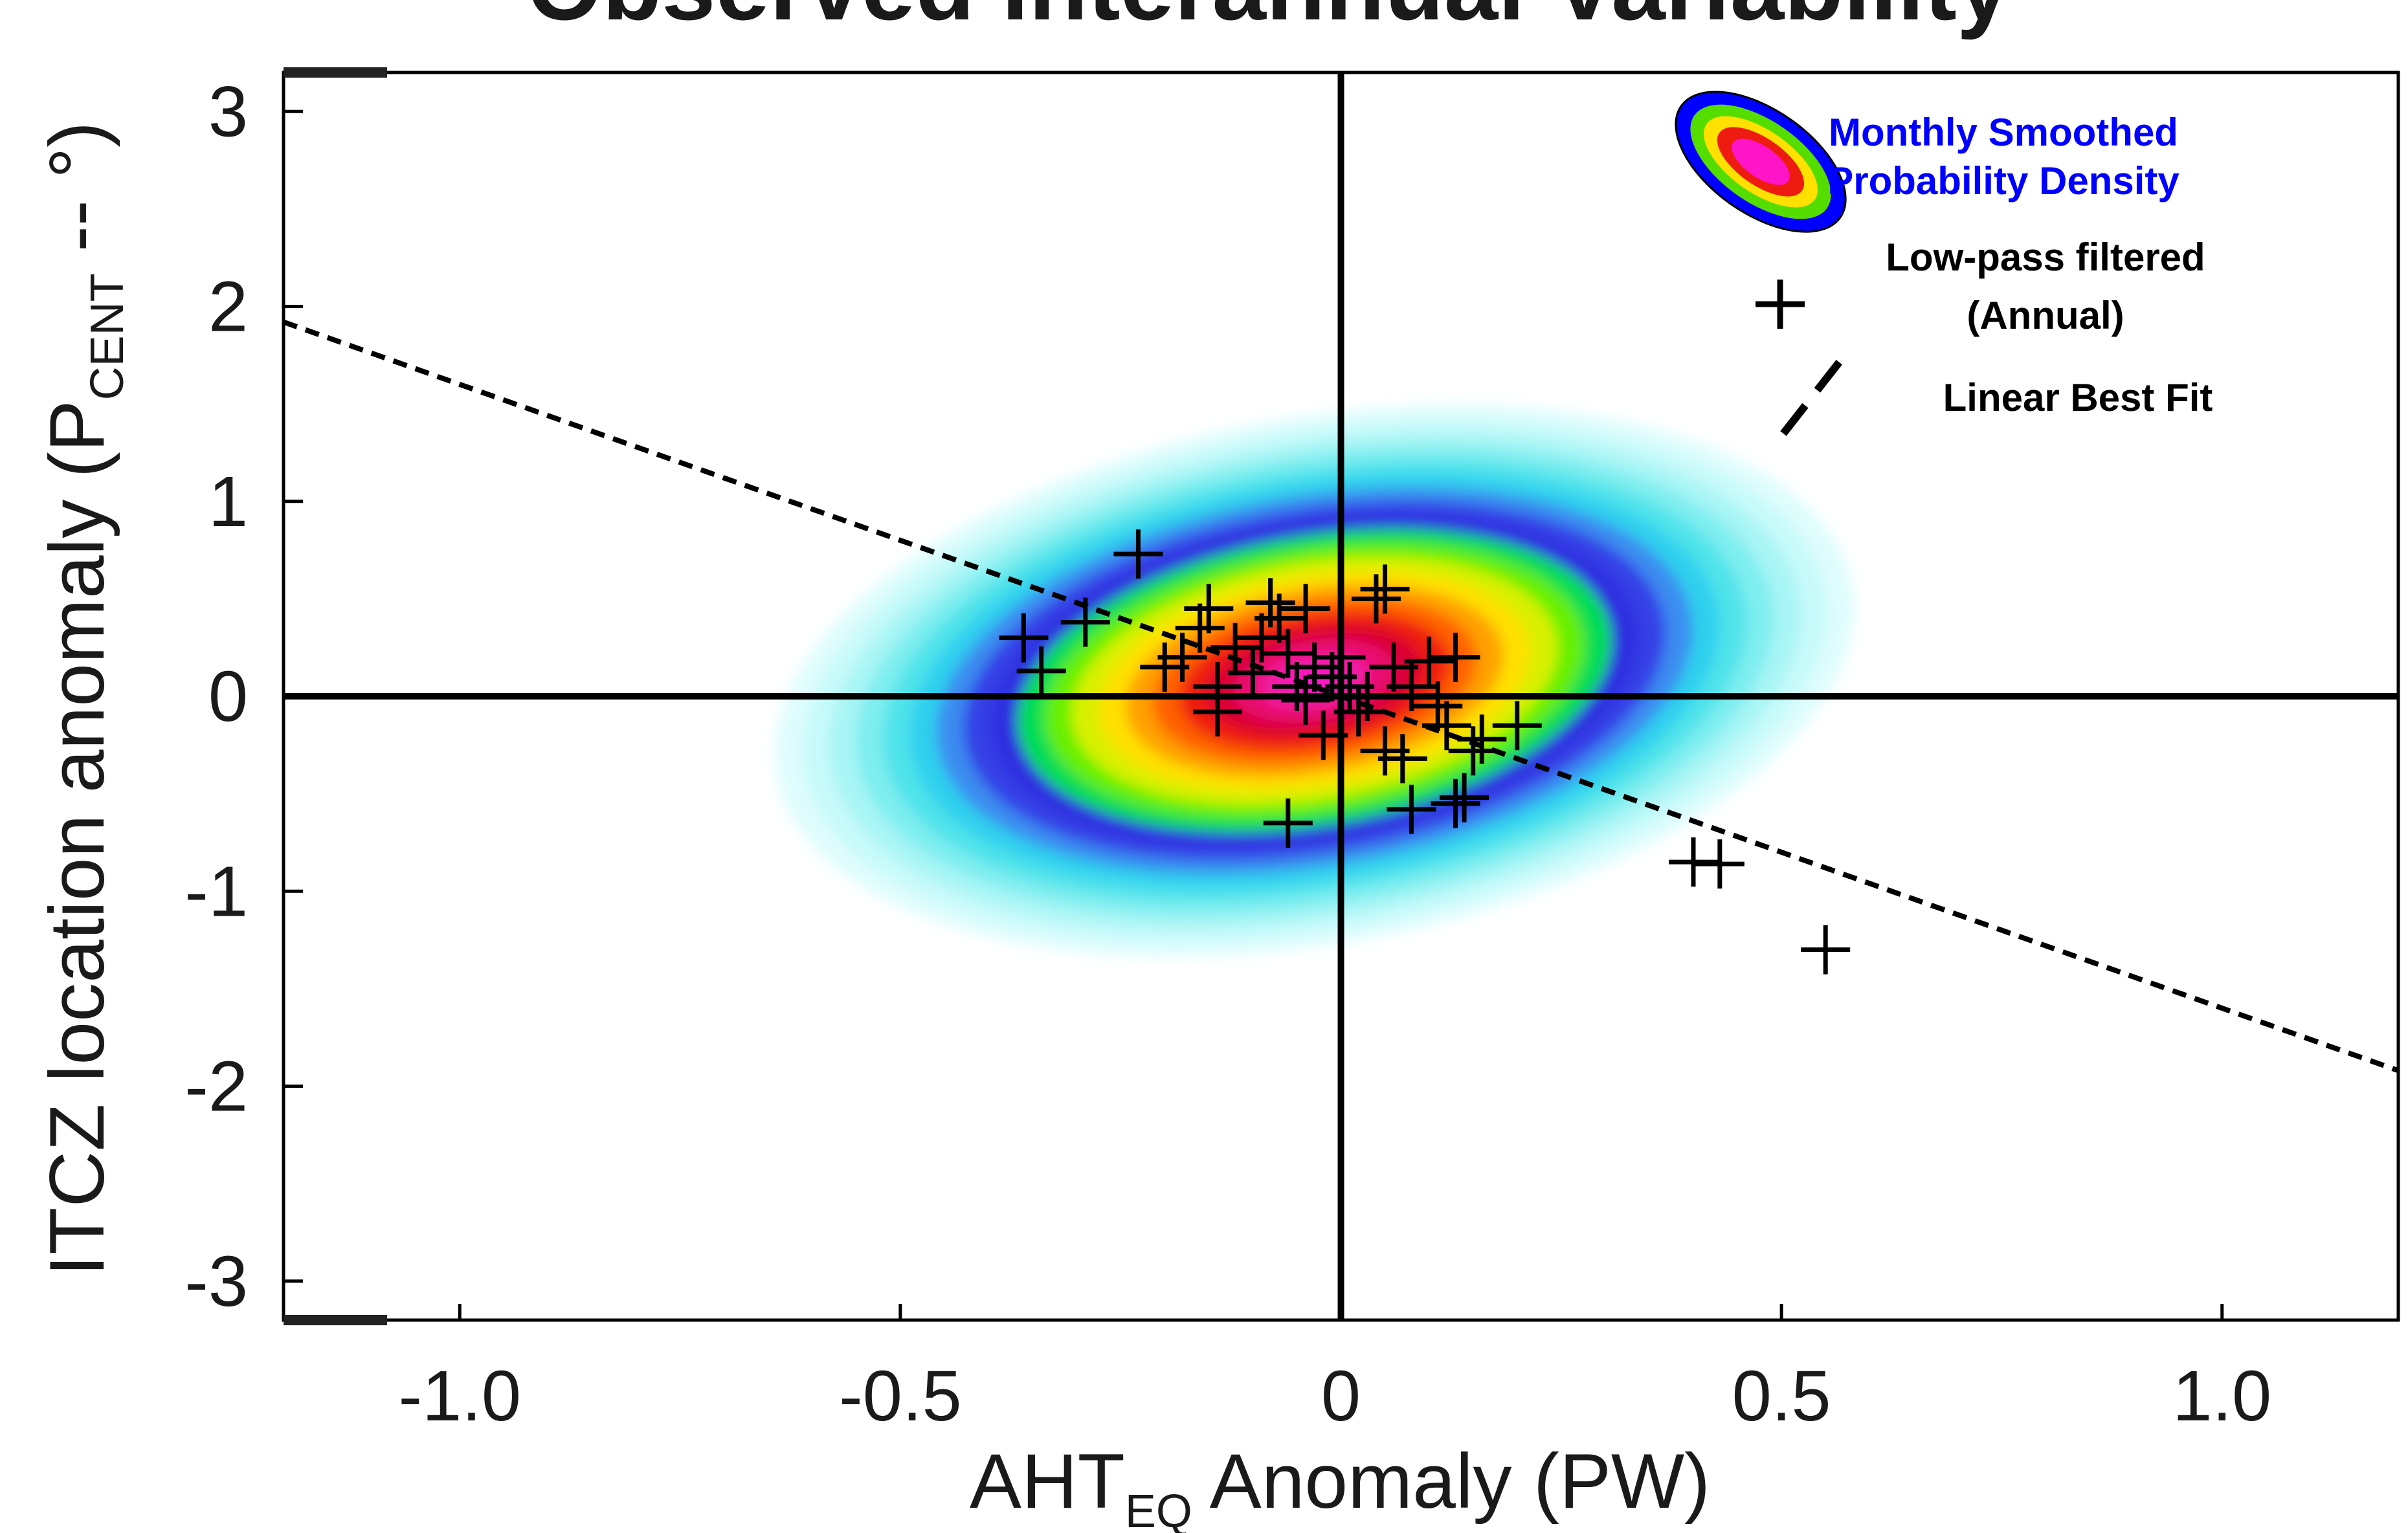 This screenshot has height=1533, width=2408. Describe the element at coordinates (901, 1396) in the screenshot. I see `x-tick-label-2: -0.5` at that location.